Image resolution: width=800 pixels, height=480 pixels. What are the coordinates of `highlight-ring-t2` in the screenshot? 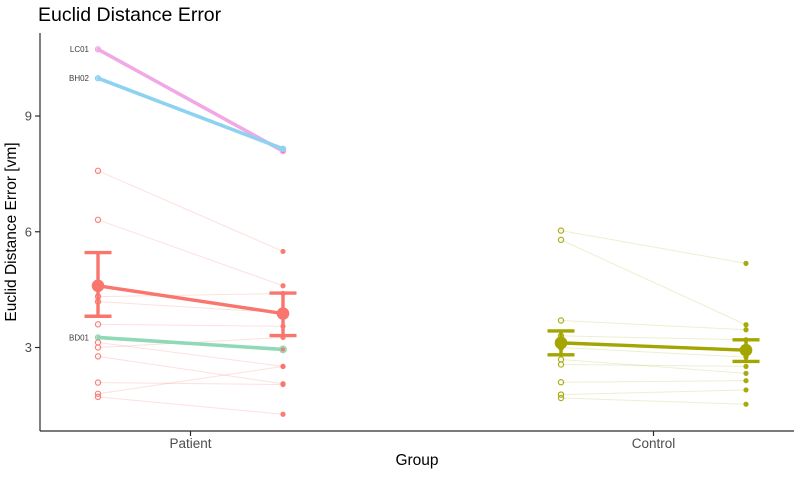 It's located at (283, 349).